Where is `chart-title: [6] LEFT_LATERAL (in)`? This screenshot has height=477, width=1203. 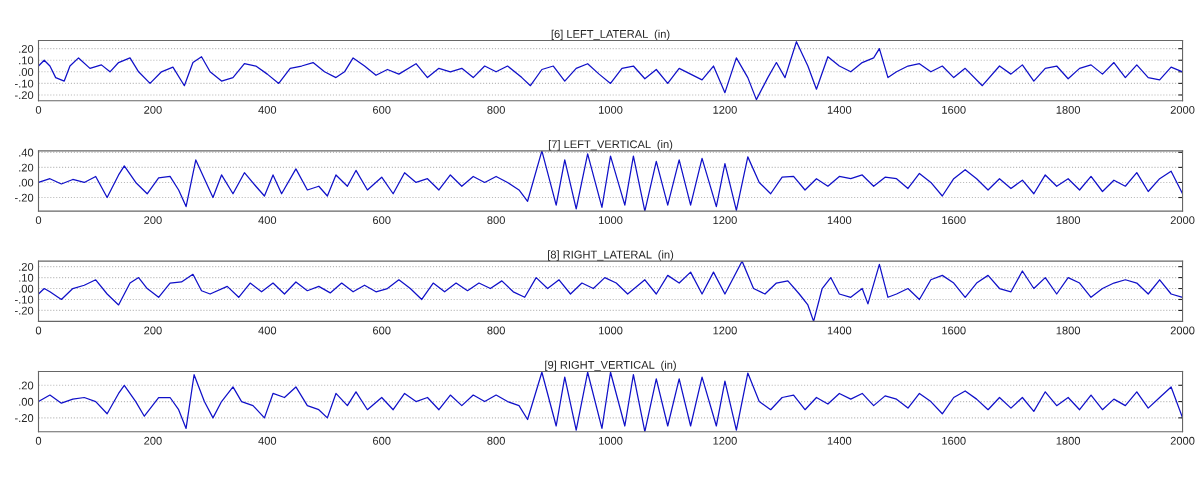
chart-title: [6] LEFT_LATERAL (in) is located at coordinates (610, 35).